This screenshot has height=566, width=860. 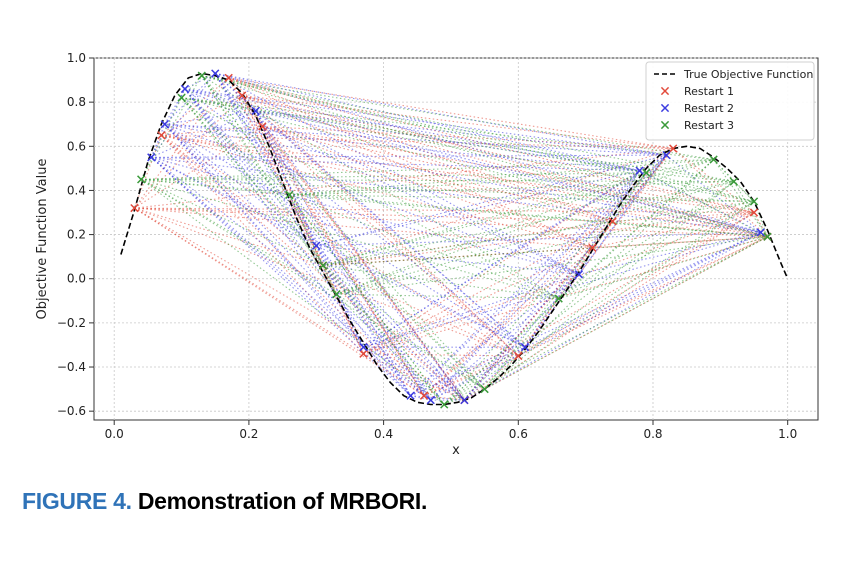 I want to click on x-tick-label: 1.0, so click(x=787, y=434).